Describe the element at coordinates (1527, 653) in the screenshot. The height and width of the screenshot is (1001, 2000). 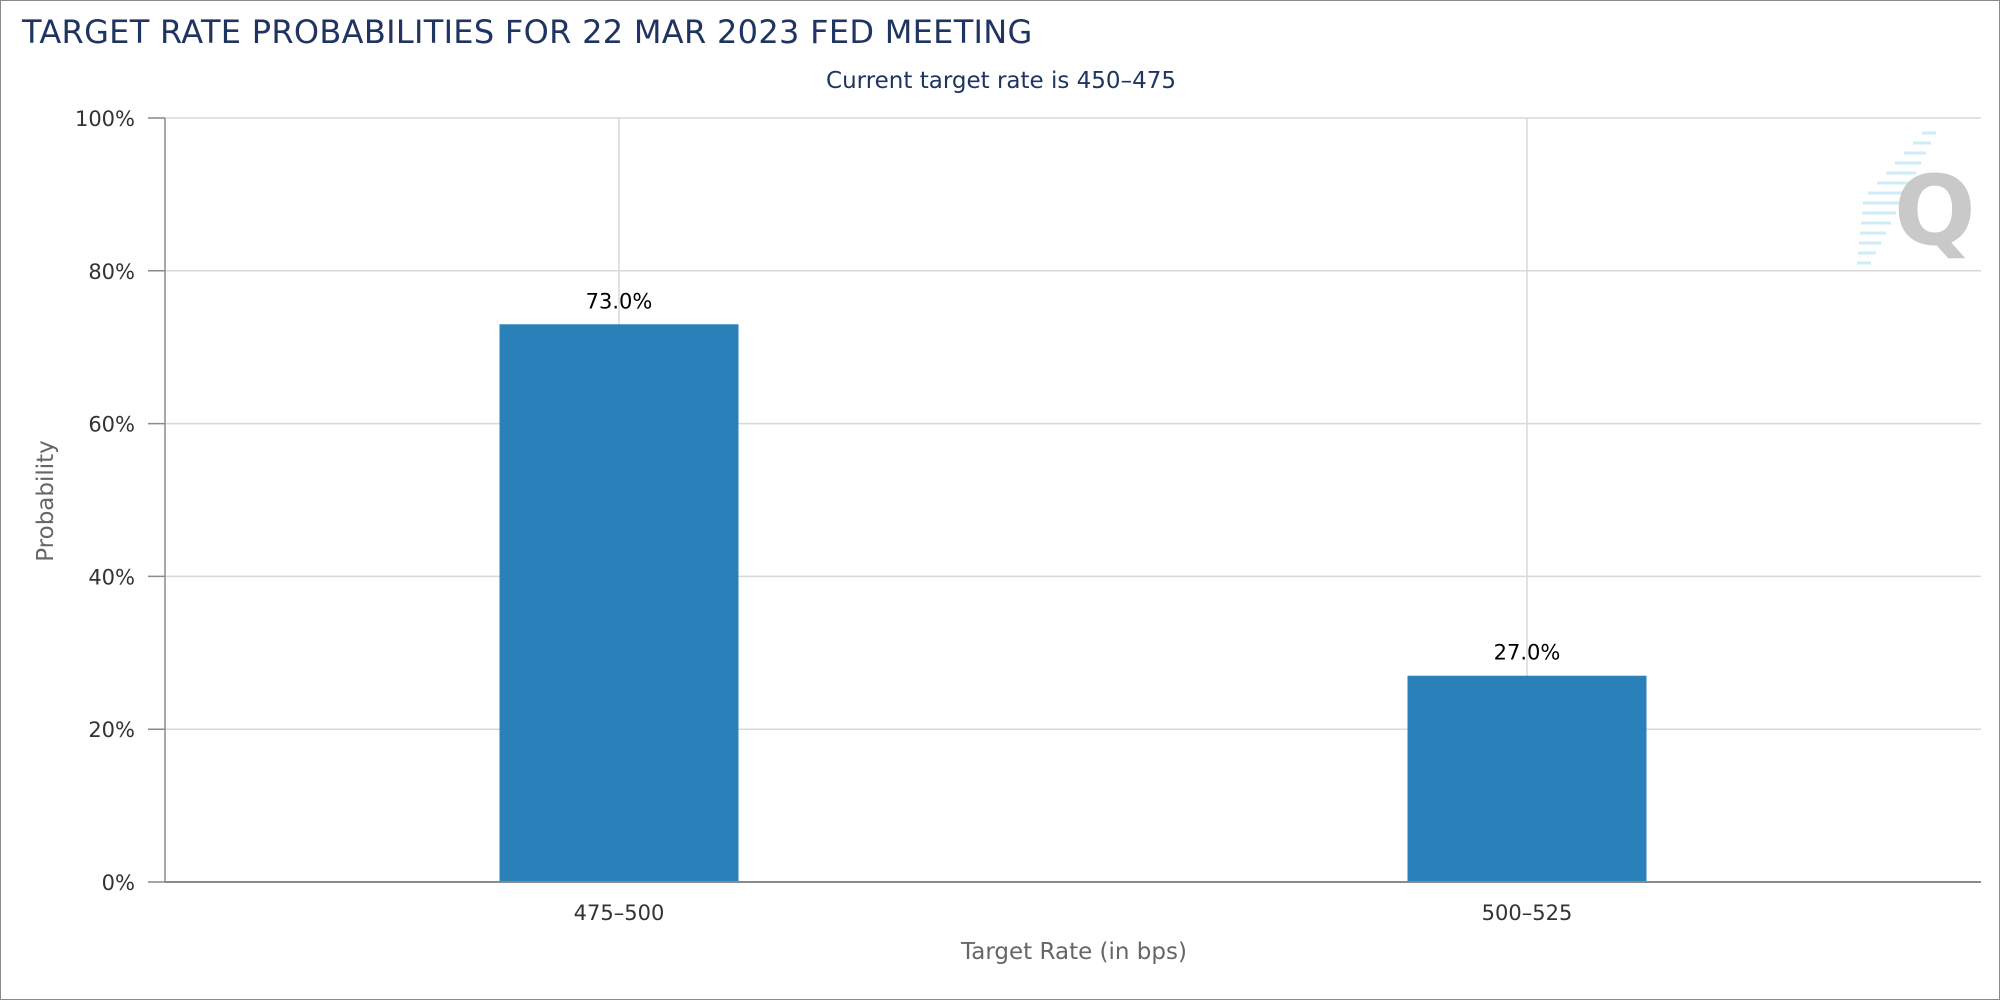
I see `bar-data-label: 27.0%` at that location.